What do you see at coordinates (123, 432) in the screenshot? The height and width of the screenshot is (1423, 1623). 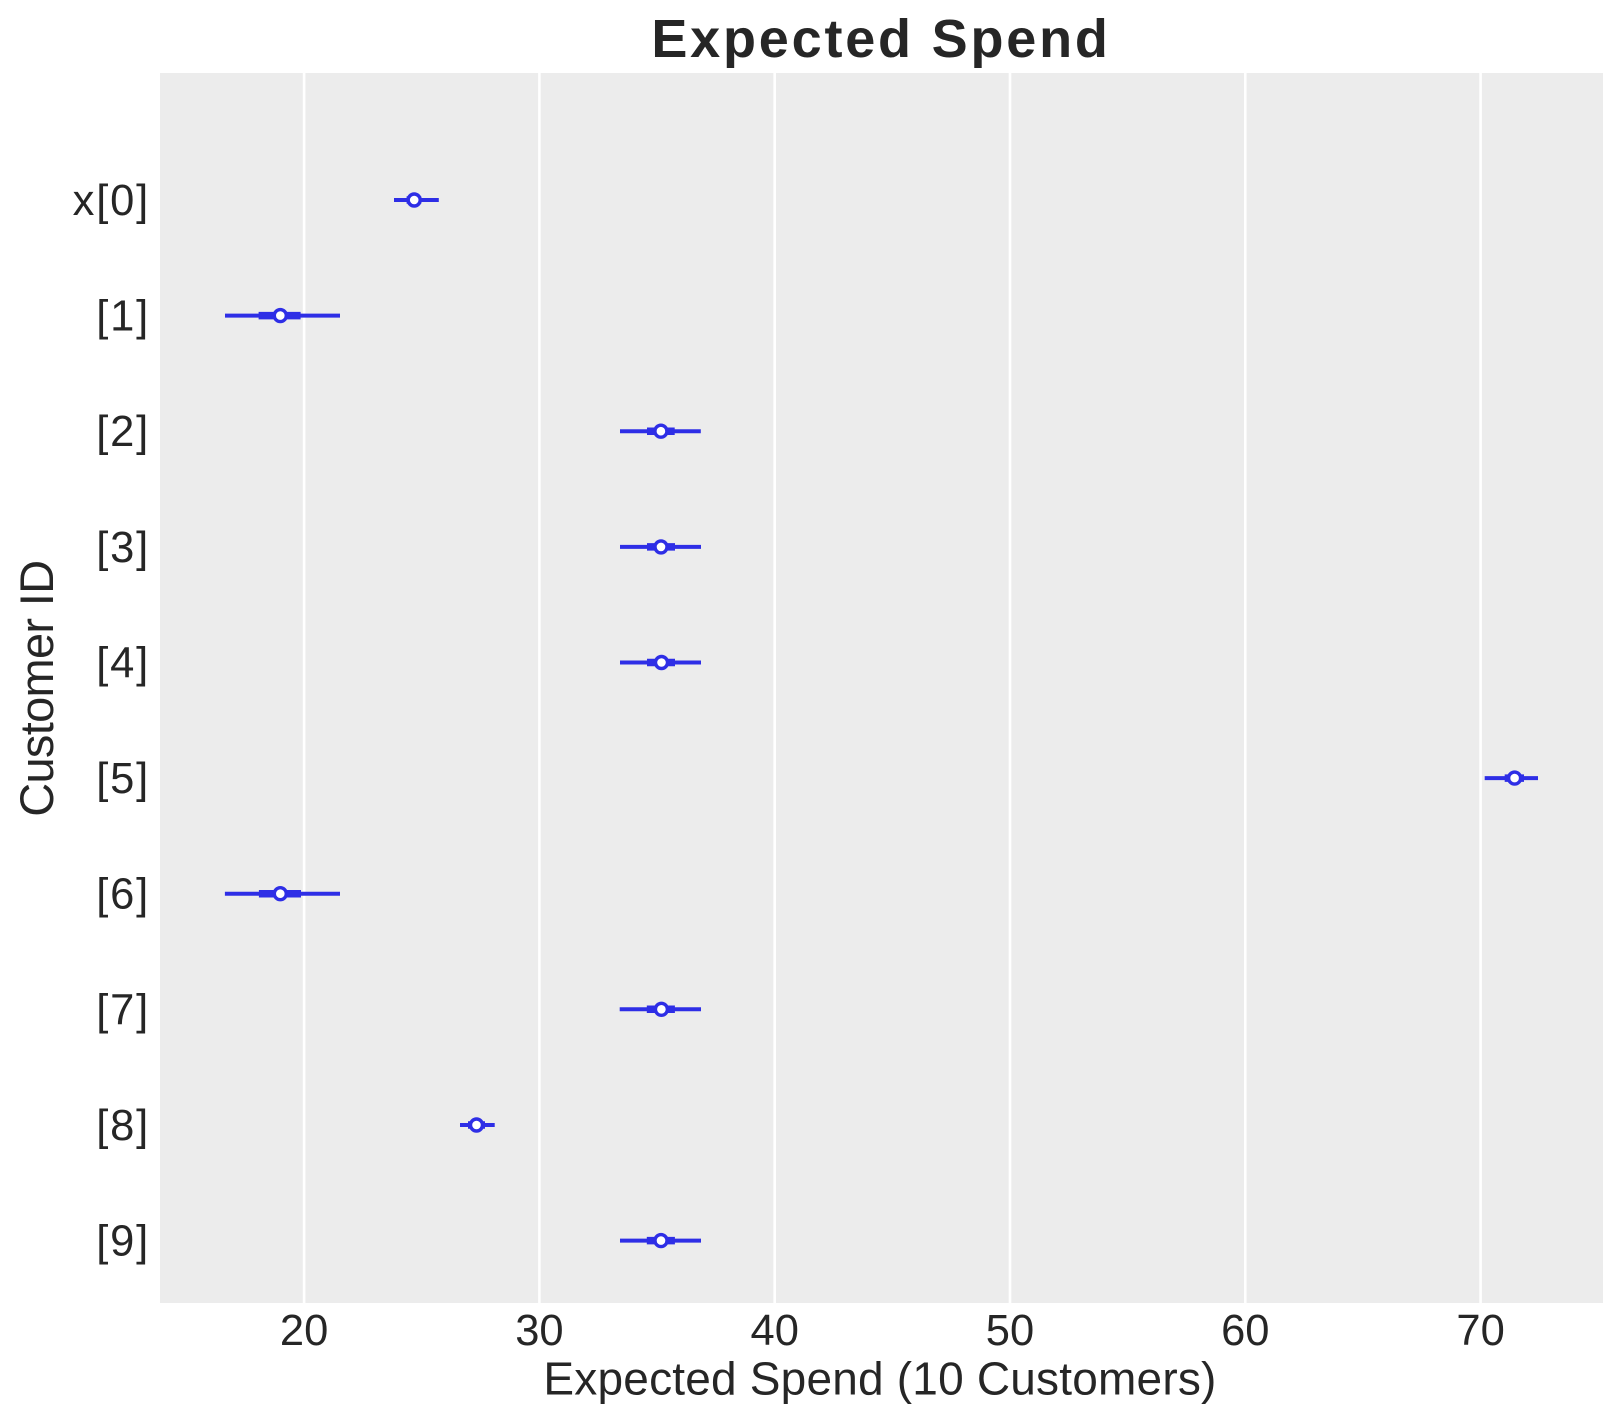 I see `svg-text: [2]` at bounding box center [123, 432].